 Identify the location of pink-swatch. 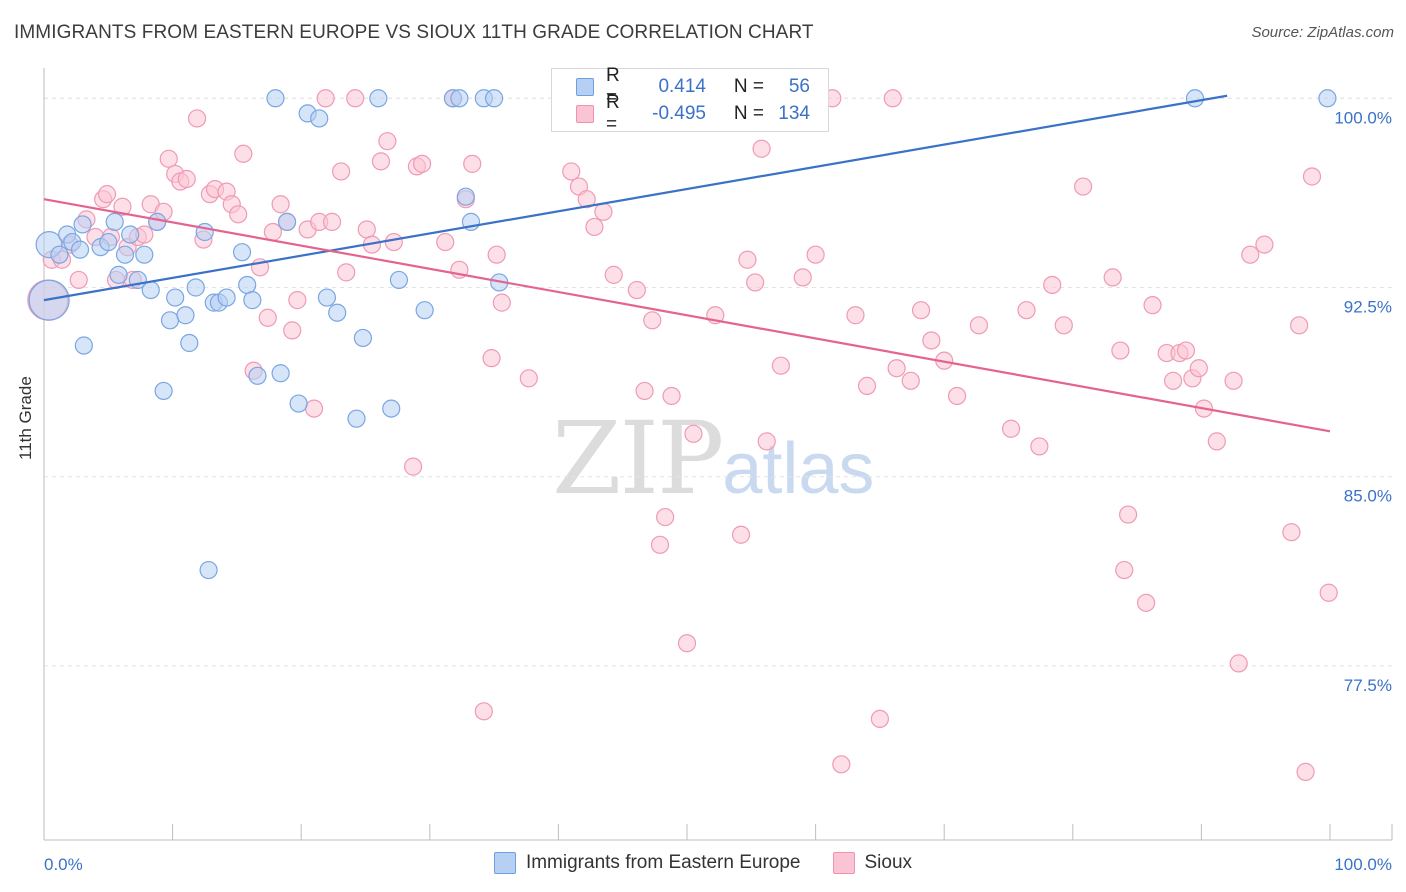
(585, 114).